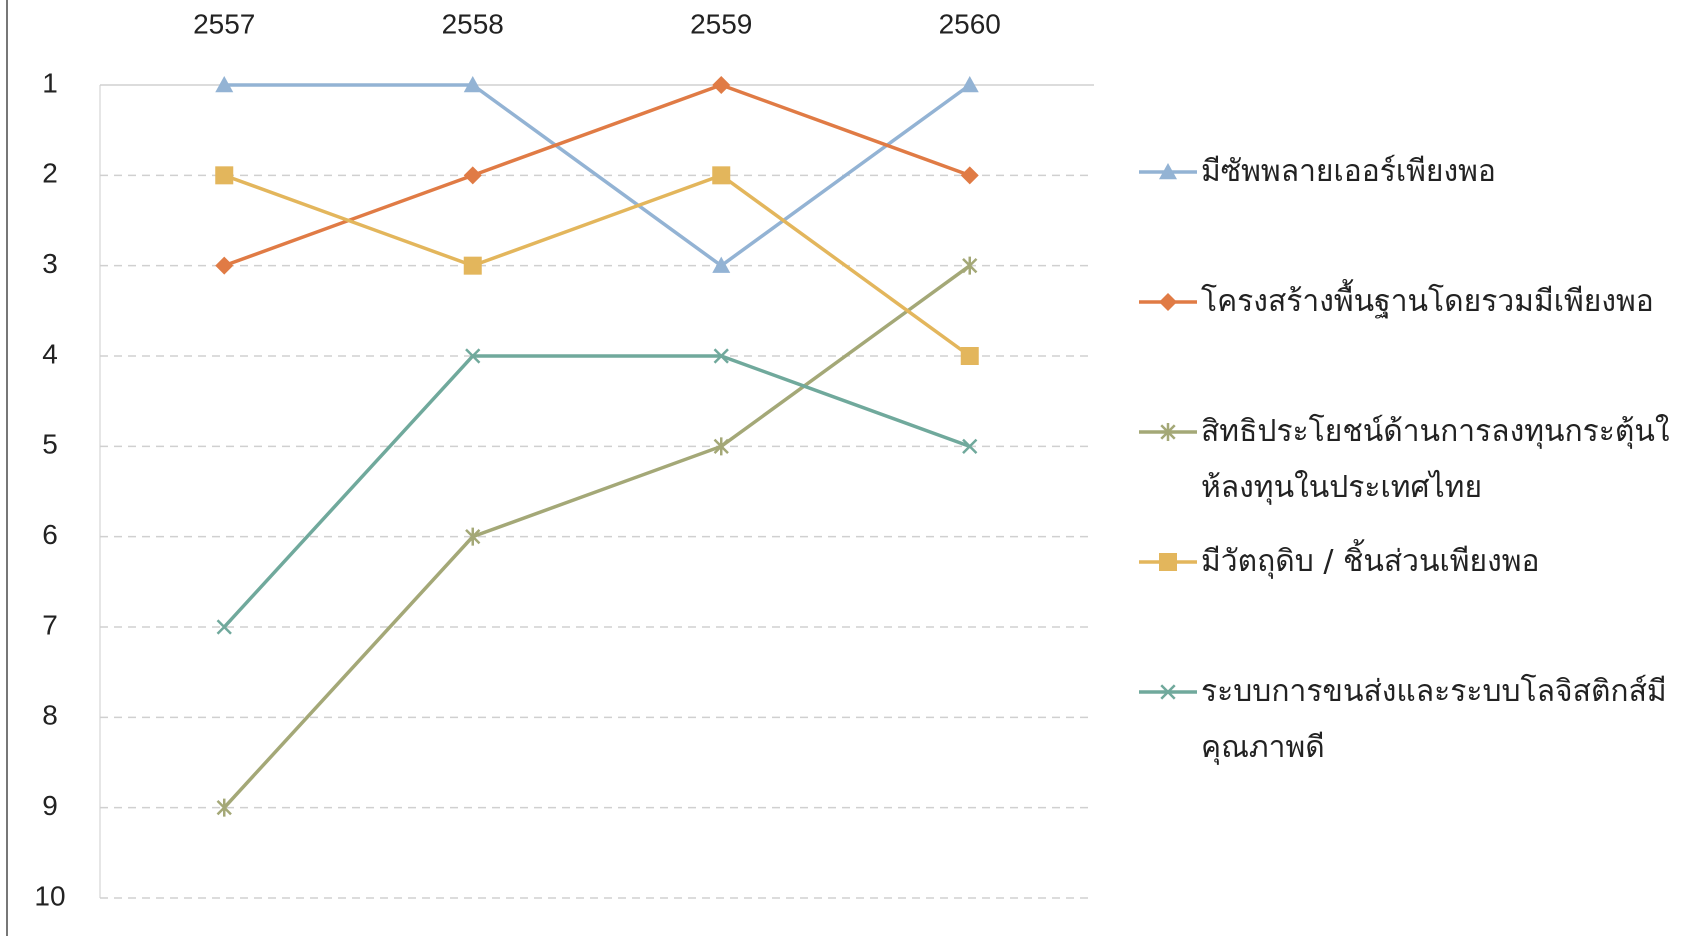  I want to click on legend-label: โครงสร้างพื้นฐานโดยรวมมีเพียงพอ, so click(1427, 301).